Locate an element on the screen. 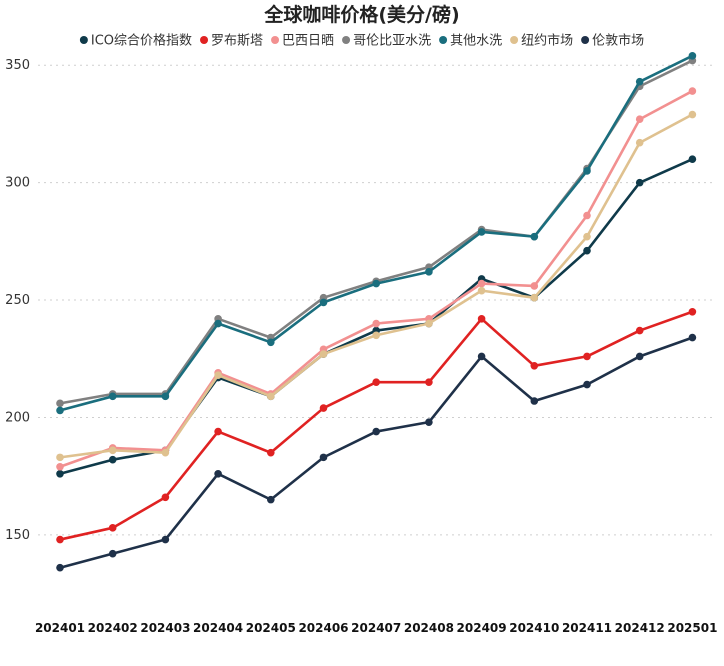 This screenshot has height=666, width=724. y-tick-label: 200 is located at coordinates (17, 417).